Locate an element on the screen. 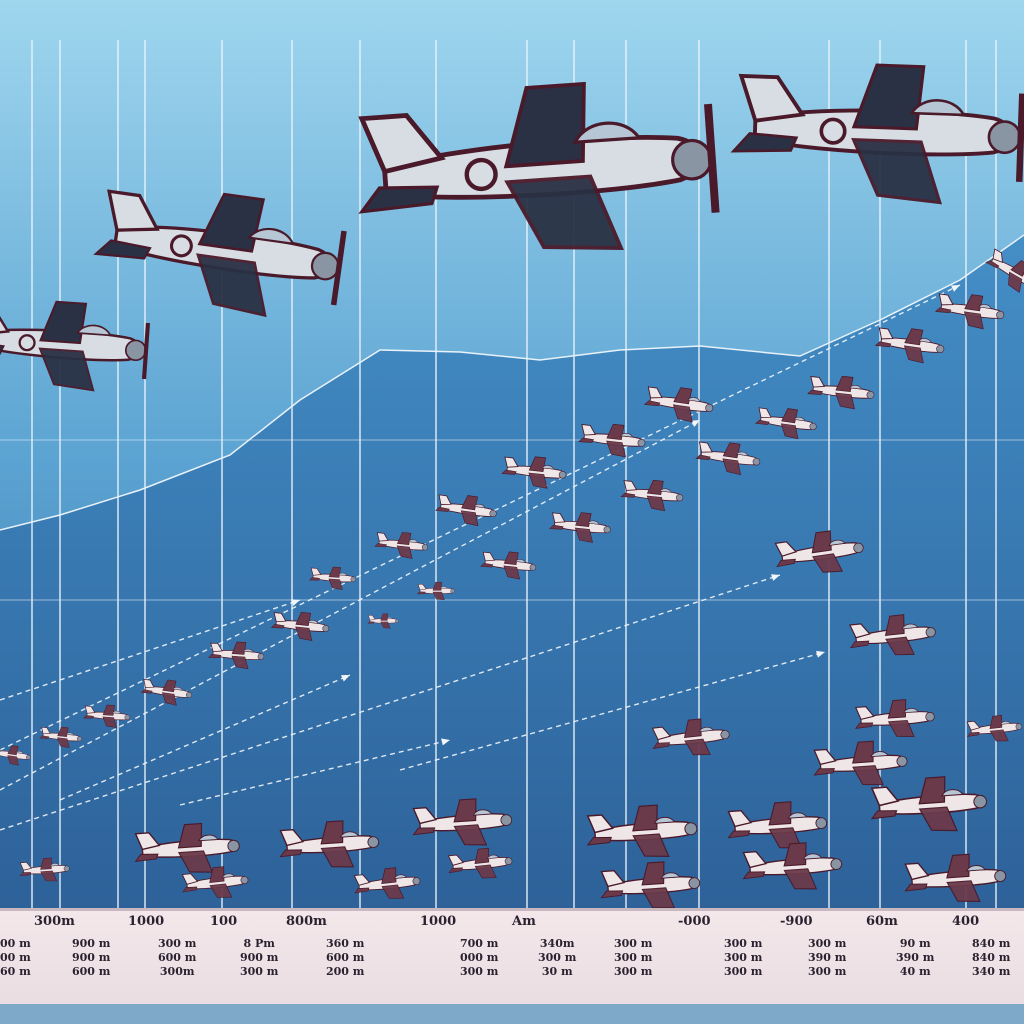  axis-value-stack: 840 m 840 m 340 m is located at coordinates (991, 958).